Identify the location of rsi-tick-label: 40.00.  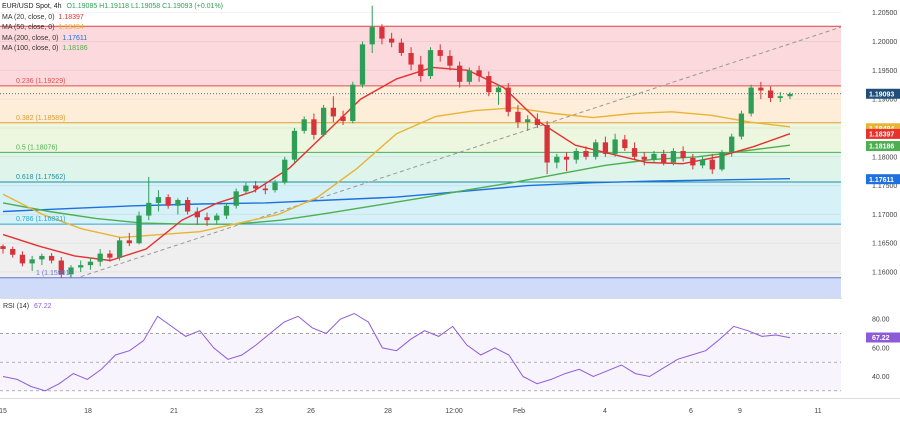
(881, 377).